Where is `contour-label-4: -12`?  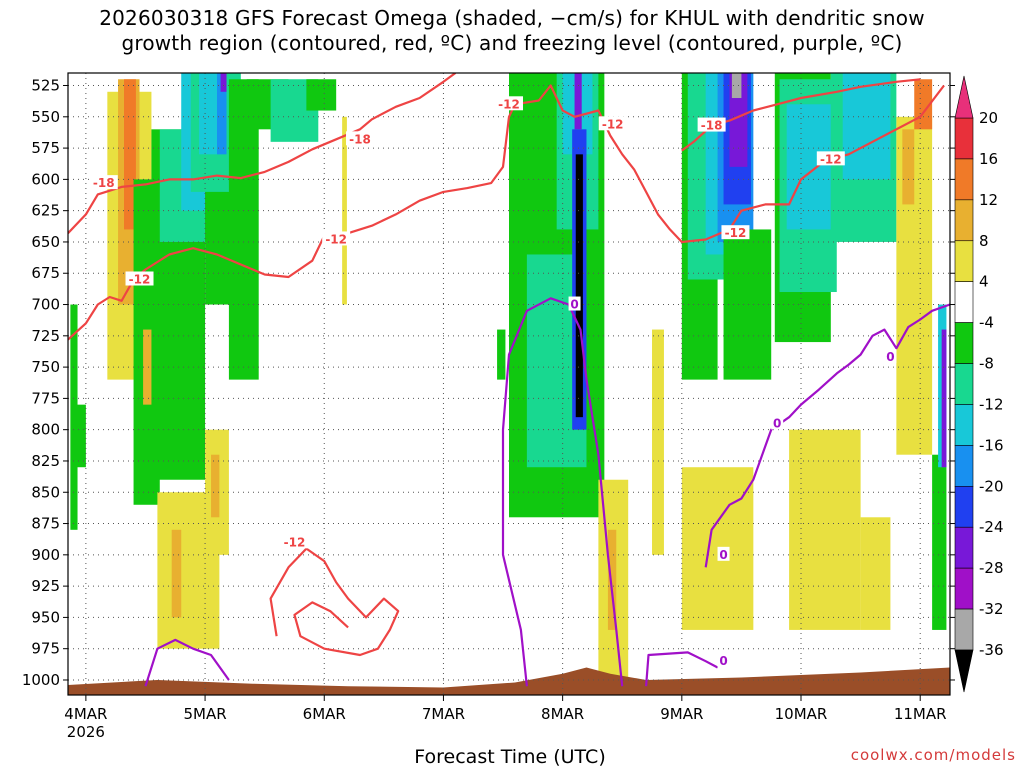
contour-label-4: -12 is located at coordinates (736, 233).